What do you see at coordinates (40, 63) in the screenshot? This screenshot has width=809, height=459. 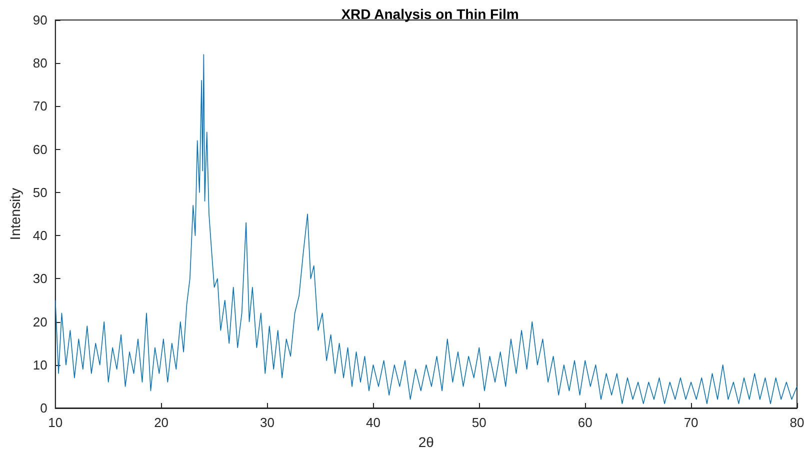 I see `y-tick-label: 80` at bounding box center [40, 63].